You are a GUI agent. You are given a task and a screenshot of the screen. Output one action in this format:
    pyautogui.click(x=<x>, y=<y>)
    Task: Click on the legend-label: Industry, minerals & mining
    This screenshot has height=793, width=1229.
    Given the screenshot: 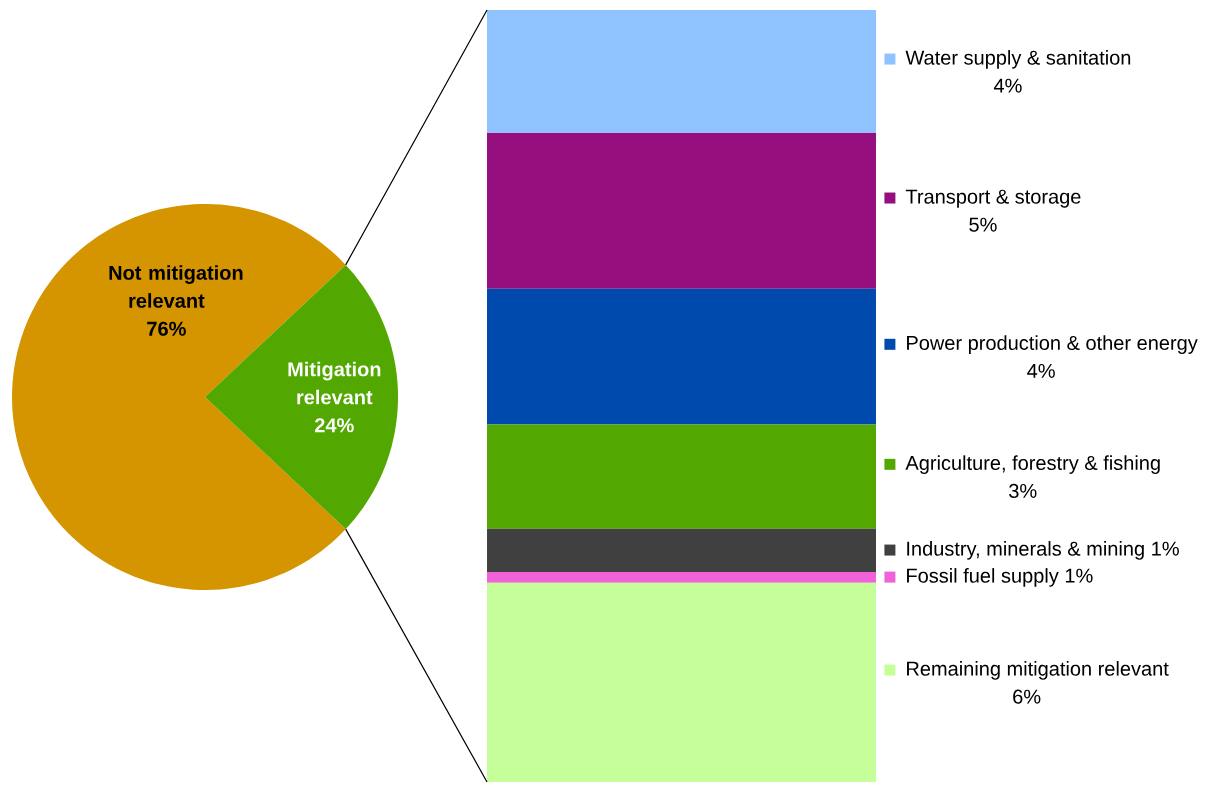 What is the action you would take?
    pyautogui.click(x=1025, y=550)
    